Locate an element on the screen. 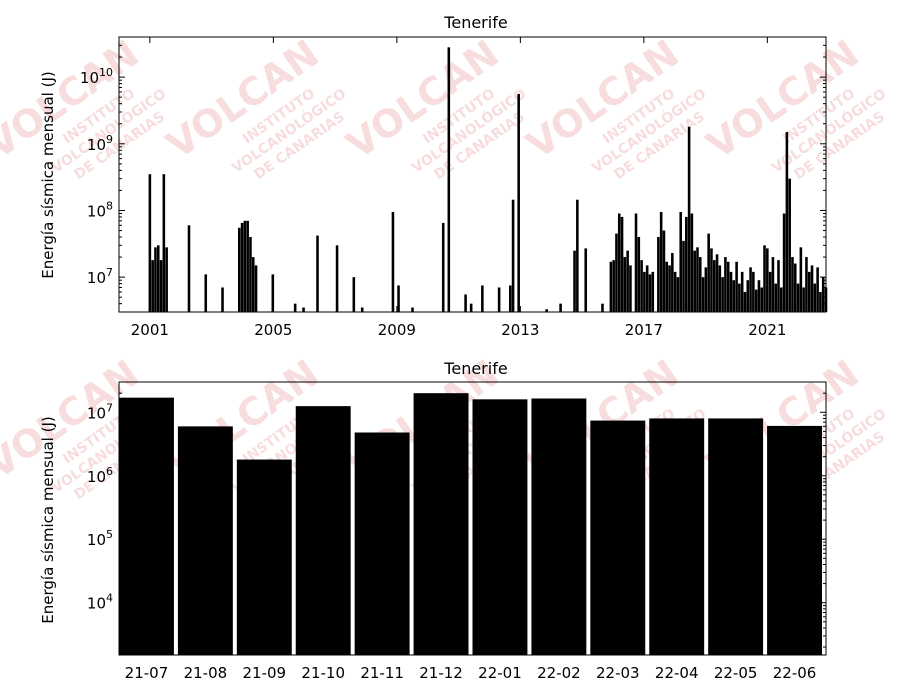 This screenshot has height=684, width=909. x-tick-label: 21-07 is located at coordinates (147, 673).